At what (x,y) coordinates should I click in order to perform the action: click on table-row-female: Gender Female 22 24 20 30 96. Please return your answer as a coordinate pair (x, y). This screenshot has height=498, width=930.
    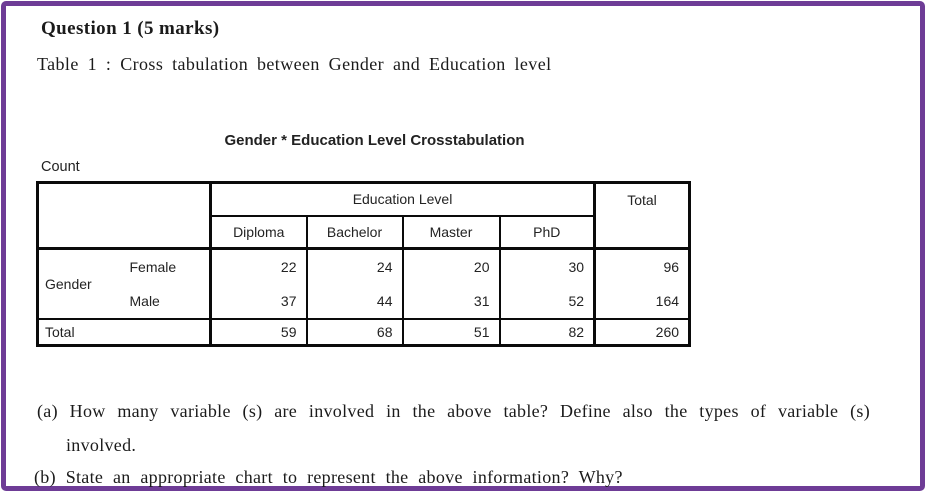
    Looking at the image, I should click on (363, 284).